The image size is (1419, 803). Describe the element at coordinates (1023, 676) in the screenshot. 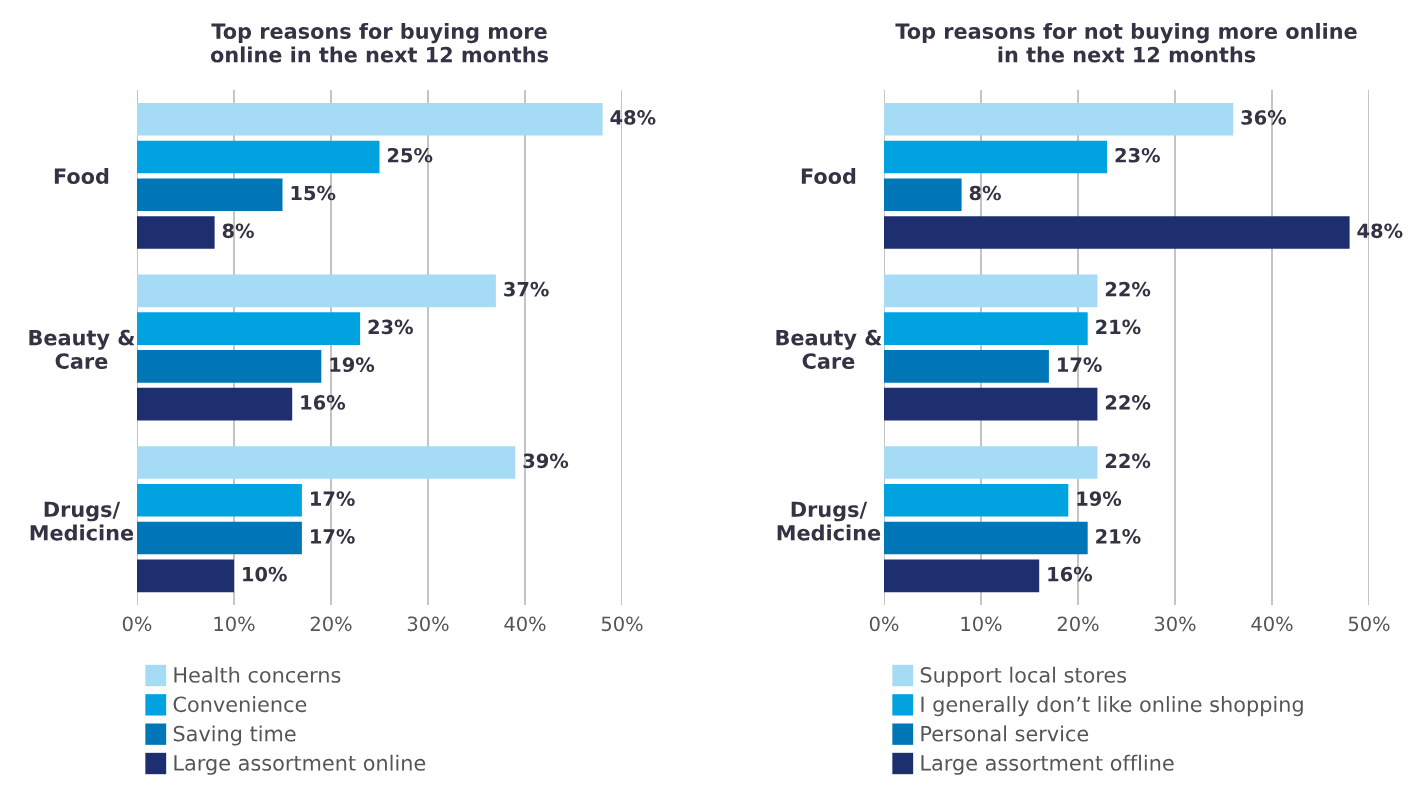

I see `legend-label: Support local stores` at that location.